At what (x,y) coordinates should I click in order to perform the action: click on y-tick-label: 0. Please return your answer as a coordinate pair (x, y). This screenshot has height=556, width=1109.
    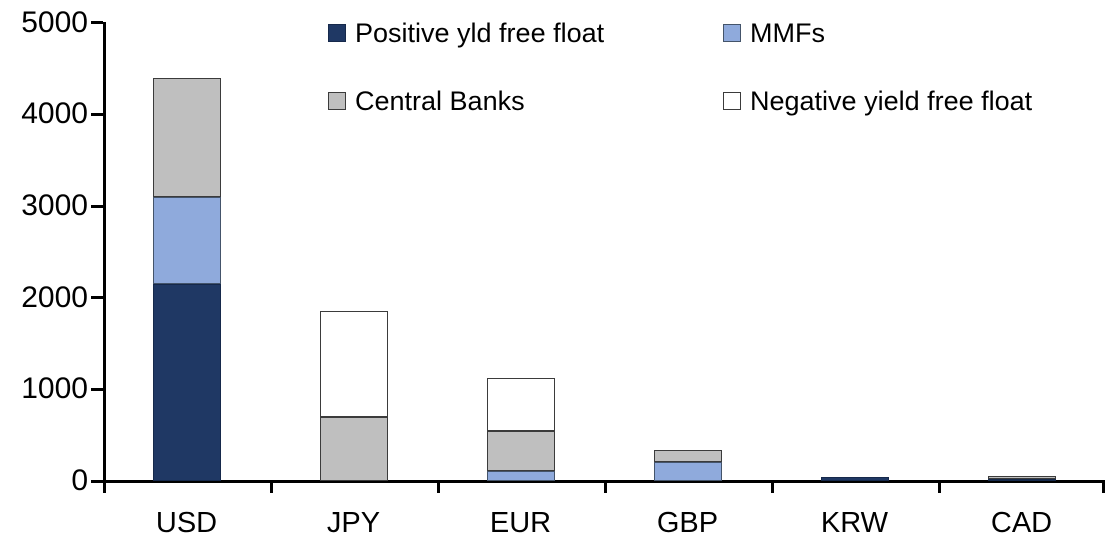
    Looking at the image, I should click on (79, 480).